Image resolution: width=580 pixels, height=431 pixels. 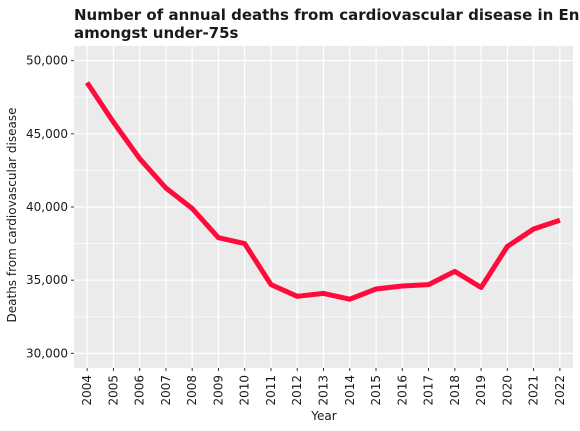 I want to click on x-tick-label: 2022, so click(x=560, y=390).